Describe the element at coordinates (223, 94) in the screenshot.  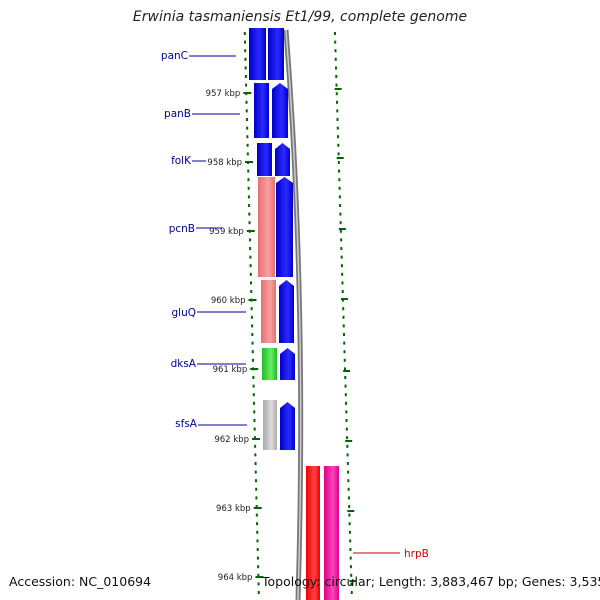
I see `tick-label: 957 kbp` at that location.